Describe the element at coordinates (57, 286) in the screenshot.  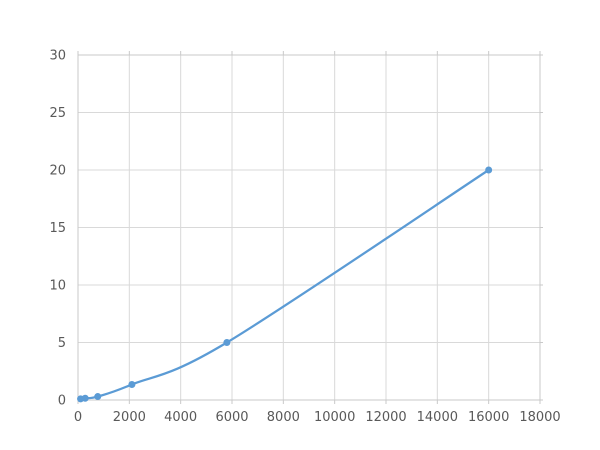
I see `y-tick-label: 10` at that location.